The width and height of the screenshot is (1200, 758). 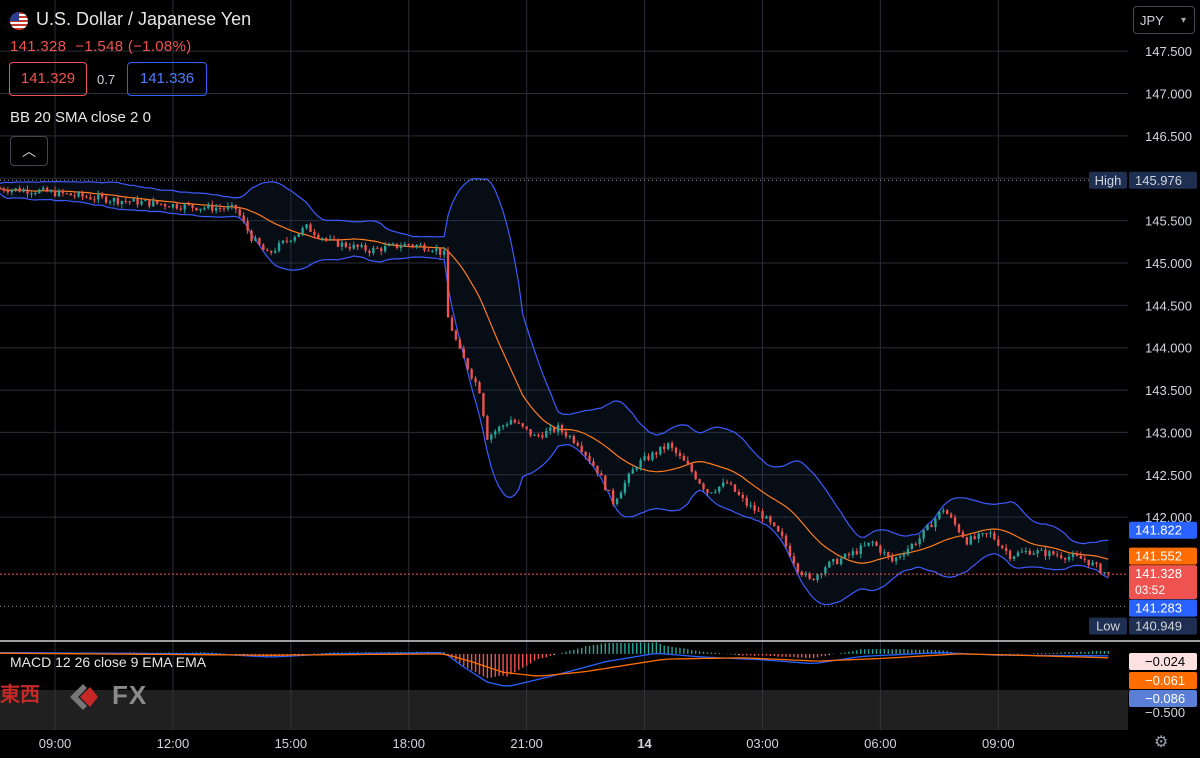 What do you see at coordinates (1165, 712) in the screenshot?
I see `macd-scale-label: −0.500` at bounding box center [1165, 712].